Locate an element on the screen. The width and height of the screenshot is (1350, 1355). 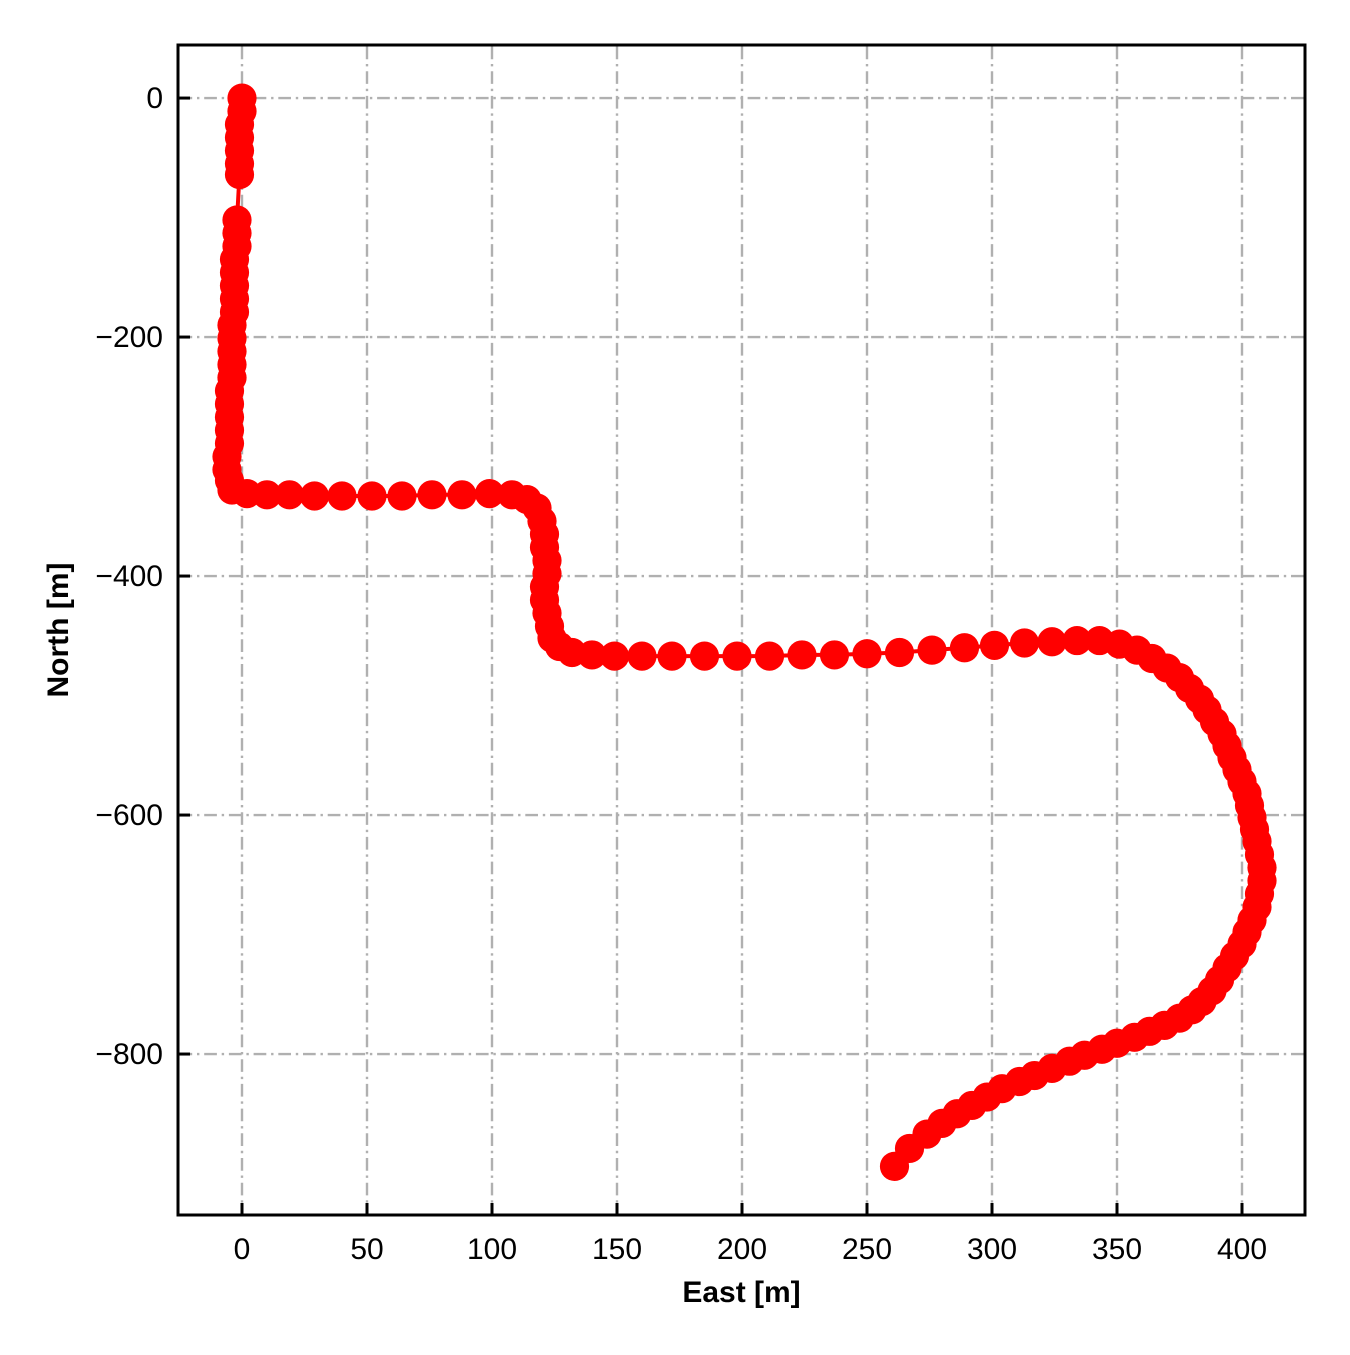
x-tick-label: 350 is located at coordinates (1117, 1249).